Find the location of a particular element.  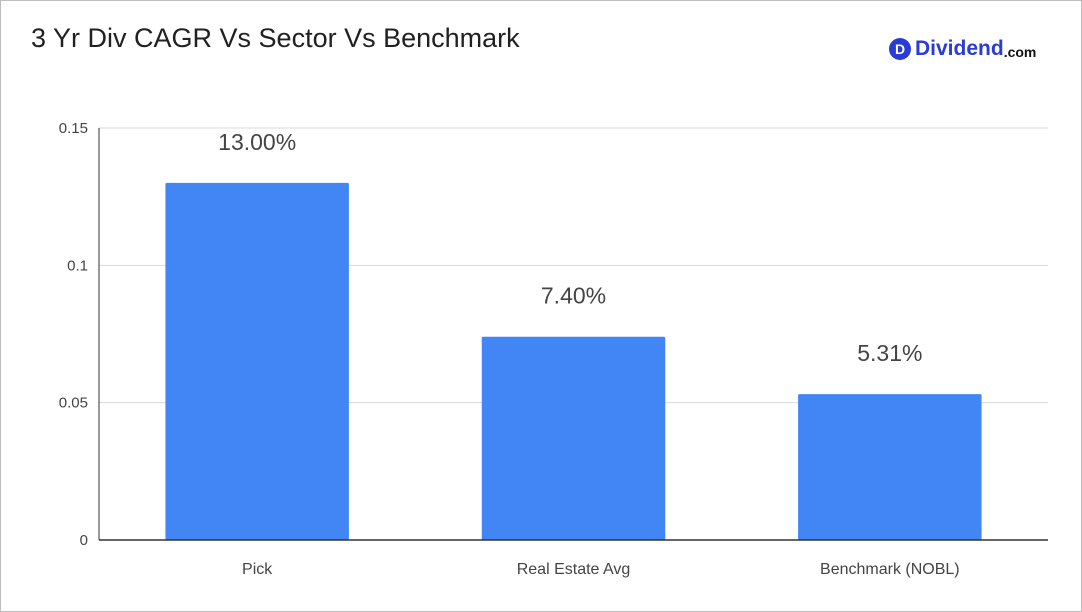

data-label: 7.40% is located at coordinates (573, 296).